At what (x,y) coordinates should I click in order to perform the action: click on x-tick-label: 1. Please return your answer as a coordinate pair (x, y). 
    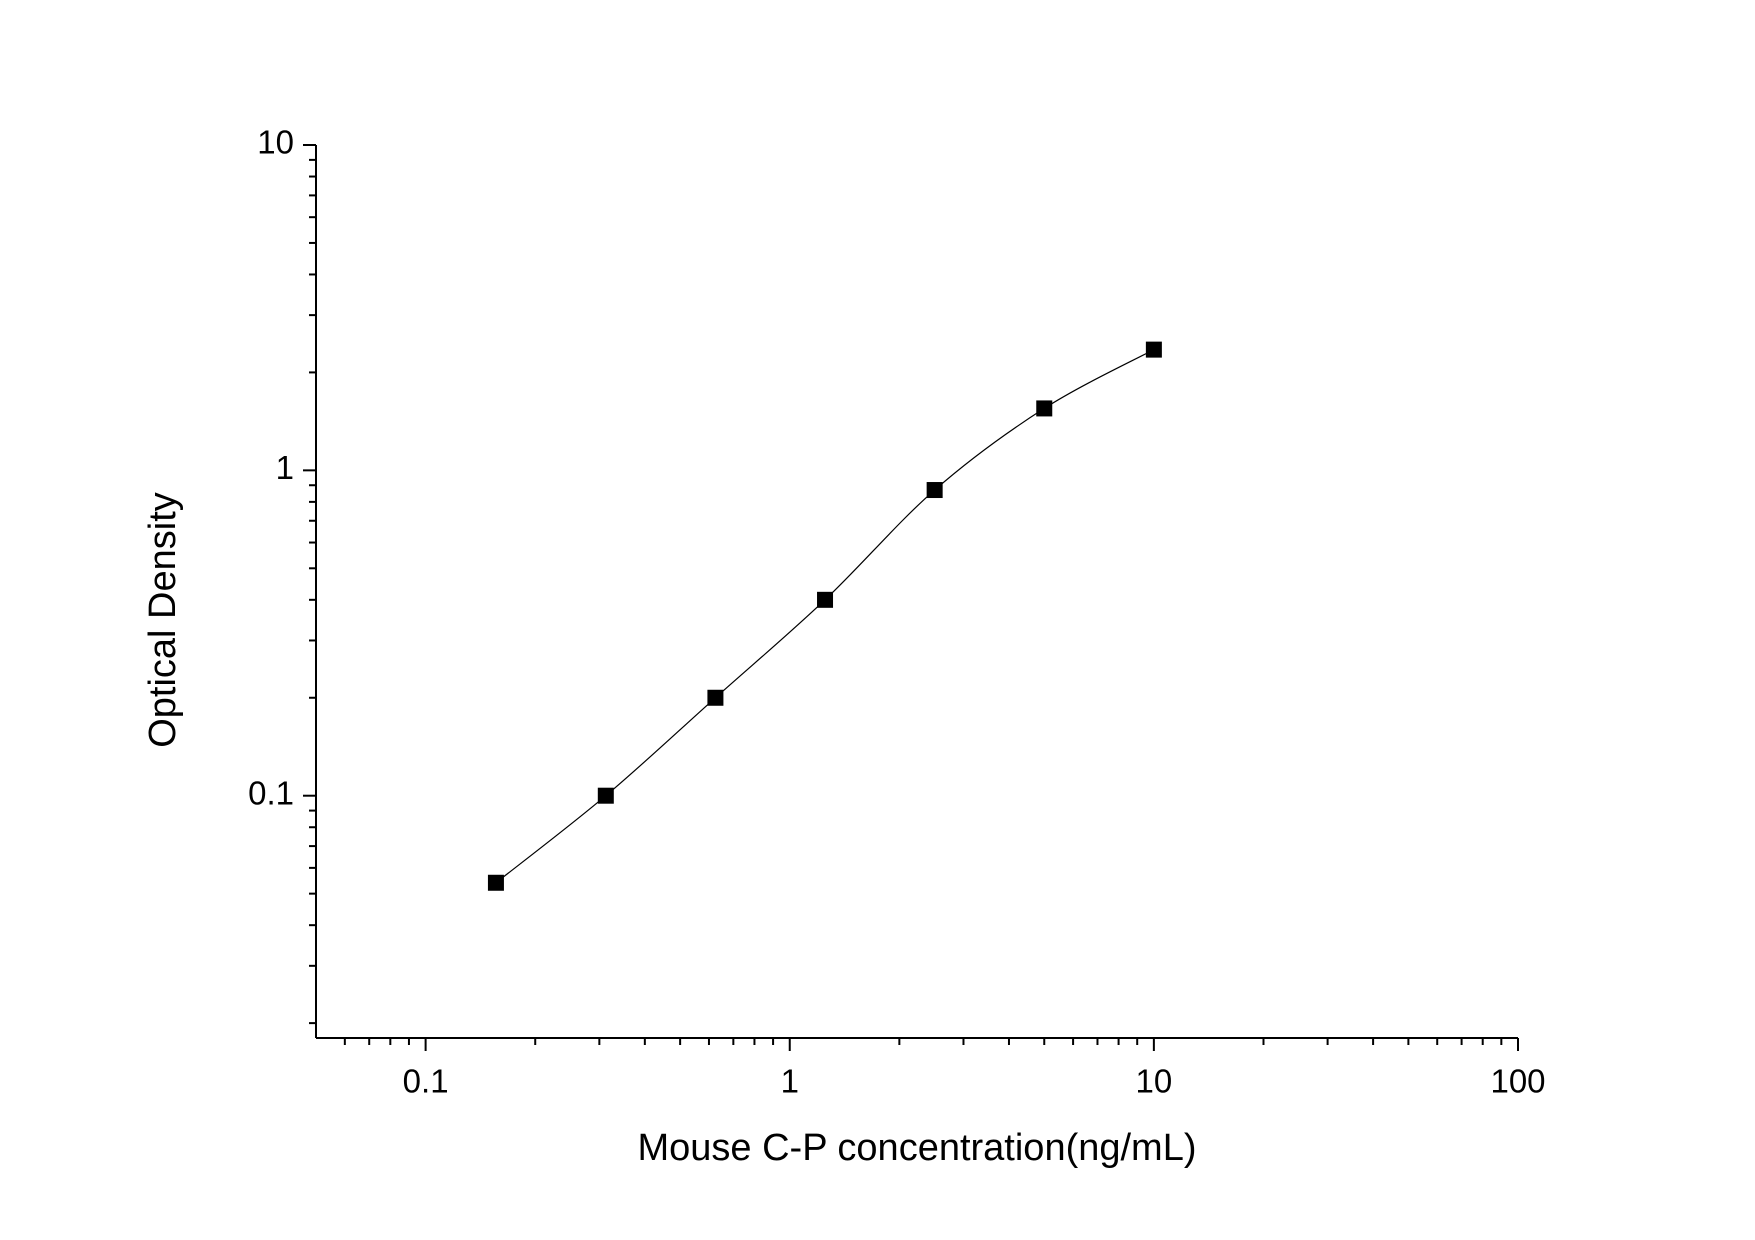
    Looking at the image, I should click on (790, 1081).